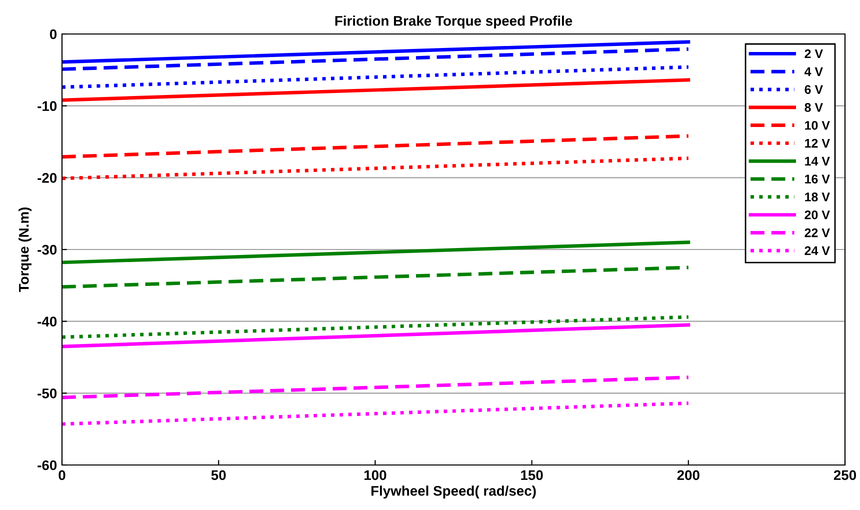  I want to click on legend-label: 4 V, so click(813, 71).